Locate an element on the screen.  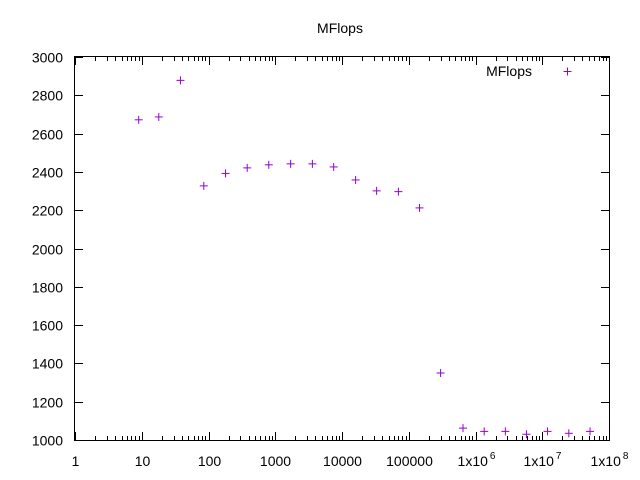
y-tick-label: 2000 is located at coordinates (47, 250).